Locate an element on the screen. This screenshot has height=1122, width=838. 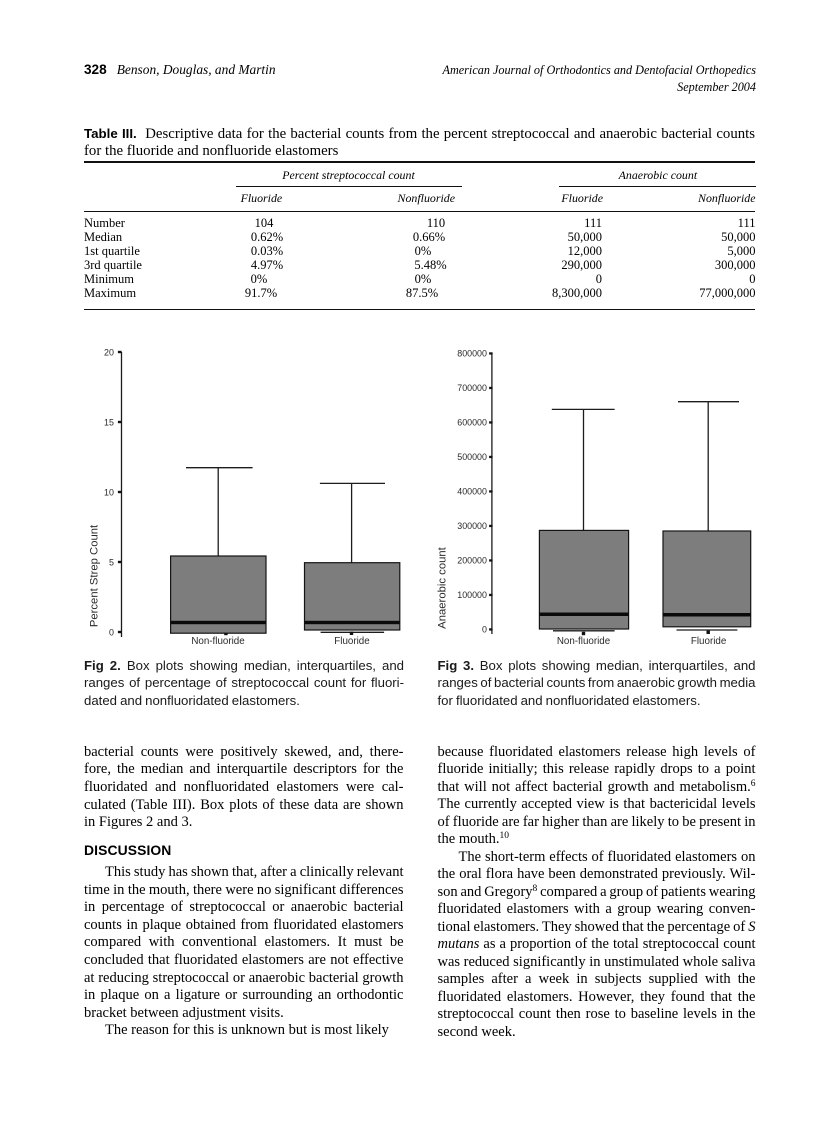
svg-text: 800000 is located at coordinates (472, 354).